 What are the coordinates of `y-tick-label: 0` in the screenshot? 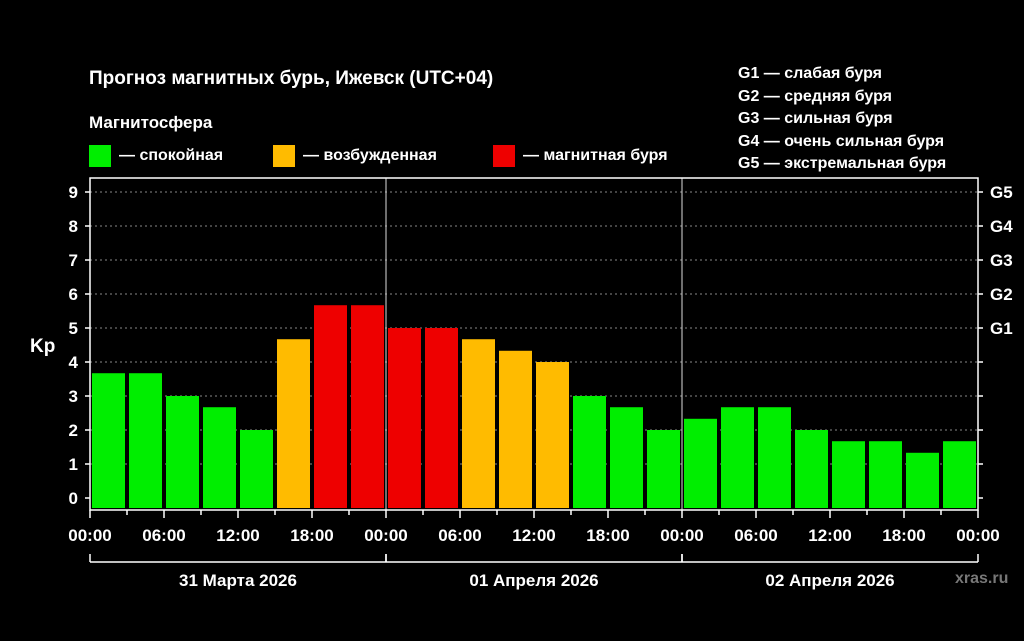 It's located at (73, 498).